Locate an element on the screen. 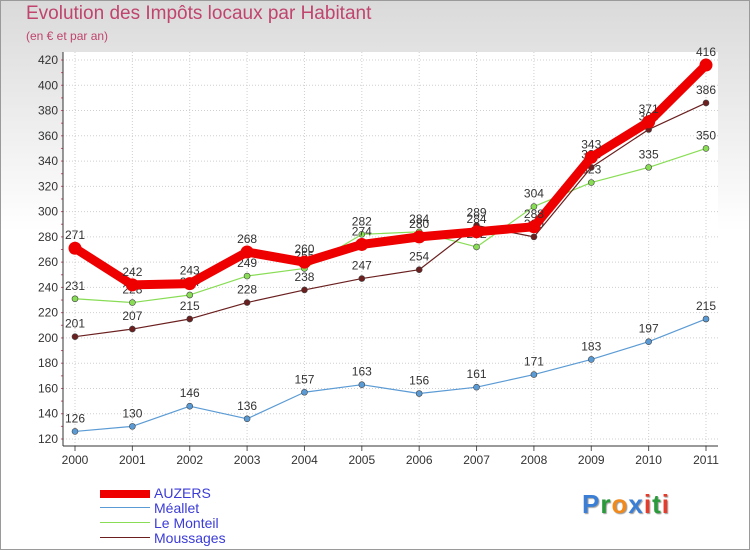 This screenshot has height=550, width=750. logo-letter: P is located at coordinates (591, 504).